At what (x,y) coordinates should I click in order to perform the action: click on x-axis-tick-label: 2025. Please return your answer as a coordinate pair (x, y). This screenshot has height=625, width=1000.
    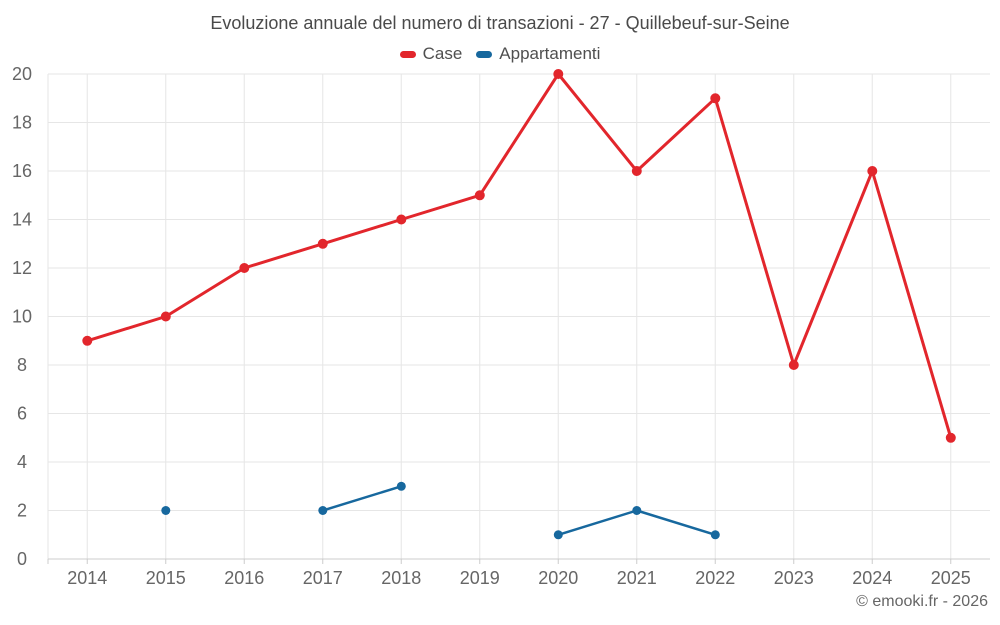
    Looking at the image, I should click on (951, 578).